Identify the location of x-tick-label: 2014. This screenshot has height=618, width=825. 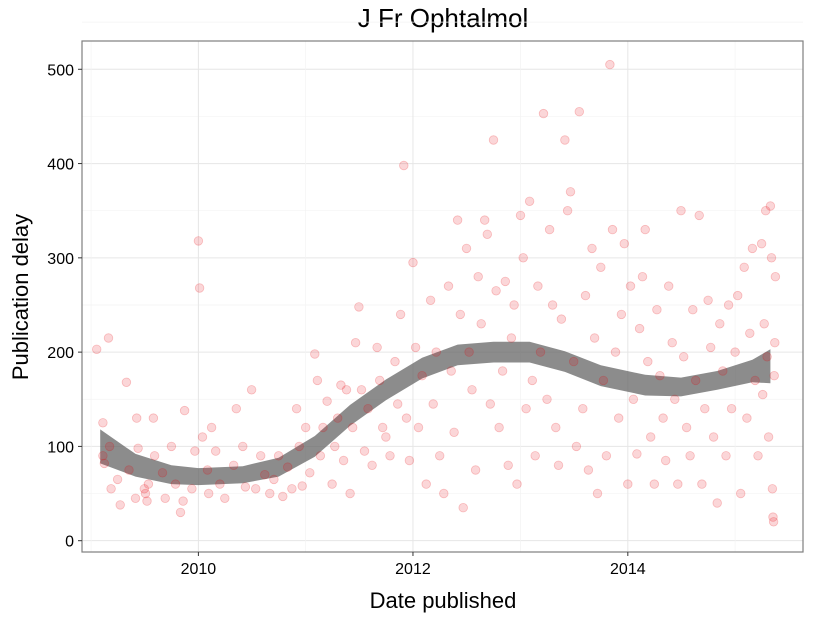
(628, 569).